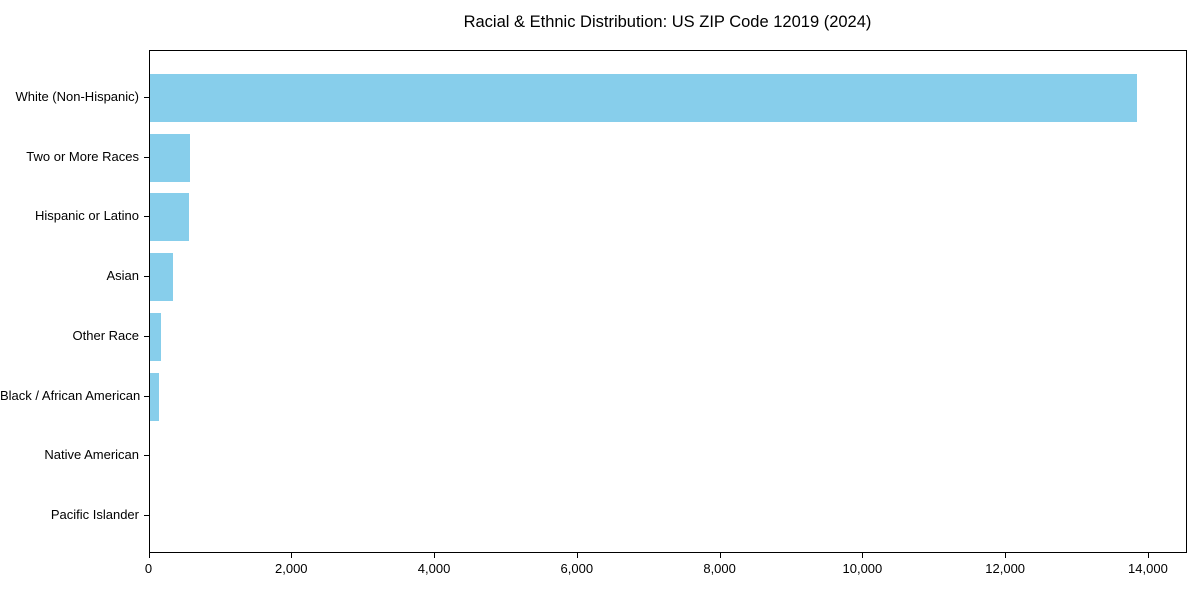 The width and height of the screenshot is (1200, 600). Describe the element at coordinates (577, 568) in the screenshot. I see `x-axis-label-6-000: 6,000` at that location.